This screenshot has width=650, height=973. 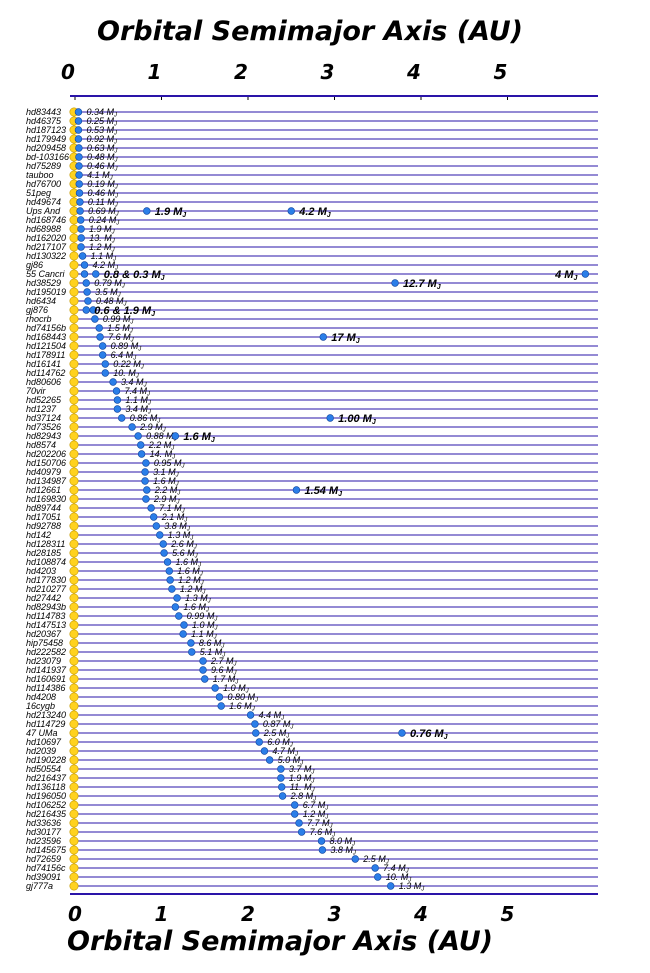 What do you see at coordinates (312, 239) in the screenshot?
I see `system-row: hd162020 13. MJ` at bounding box center [312, 239].